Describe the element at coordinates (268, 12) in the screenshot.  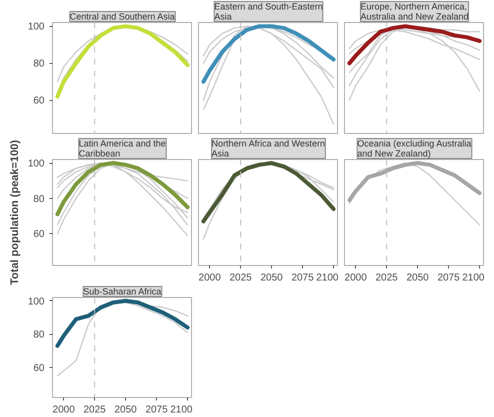
I see `chart-title: Eastern and South-Eastern Asia` at that location.